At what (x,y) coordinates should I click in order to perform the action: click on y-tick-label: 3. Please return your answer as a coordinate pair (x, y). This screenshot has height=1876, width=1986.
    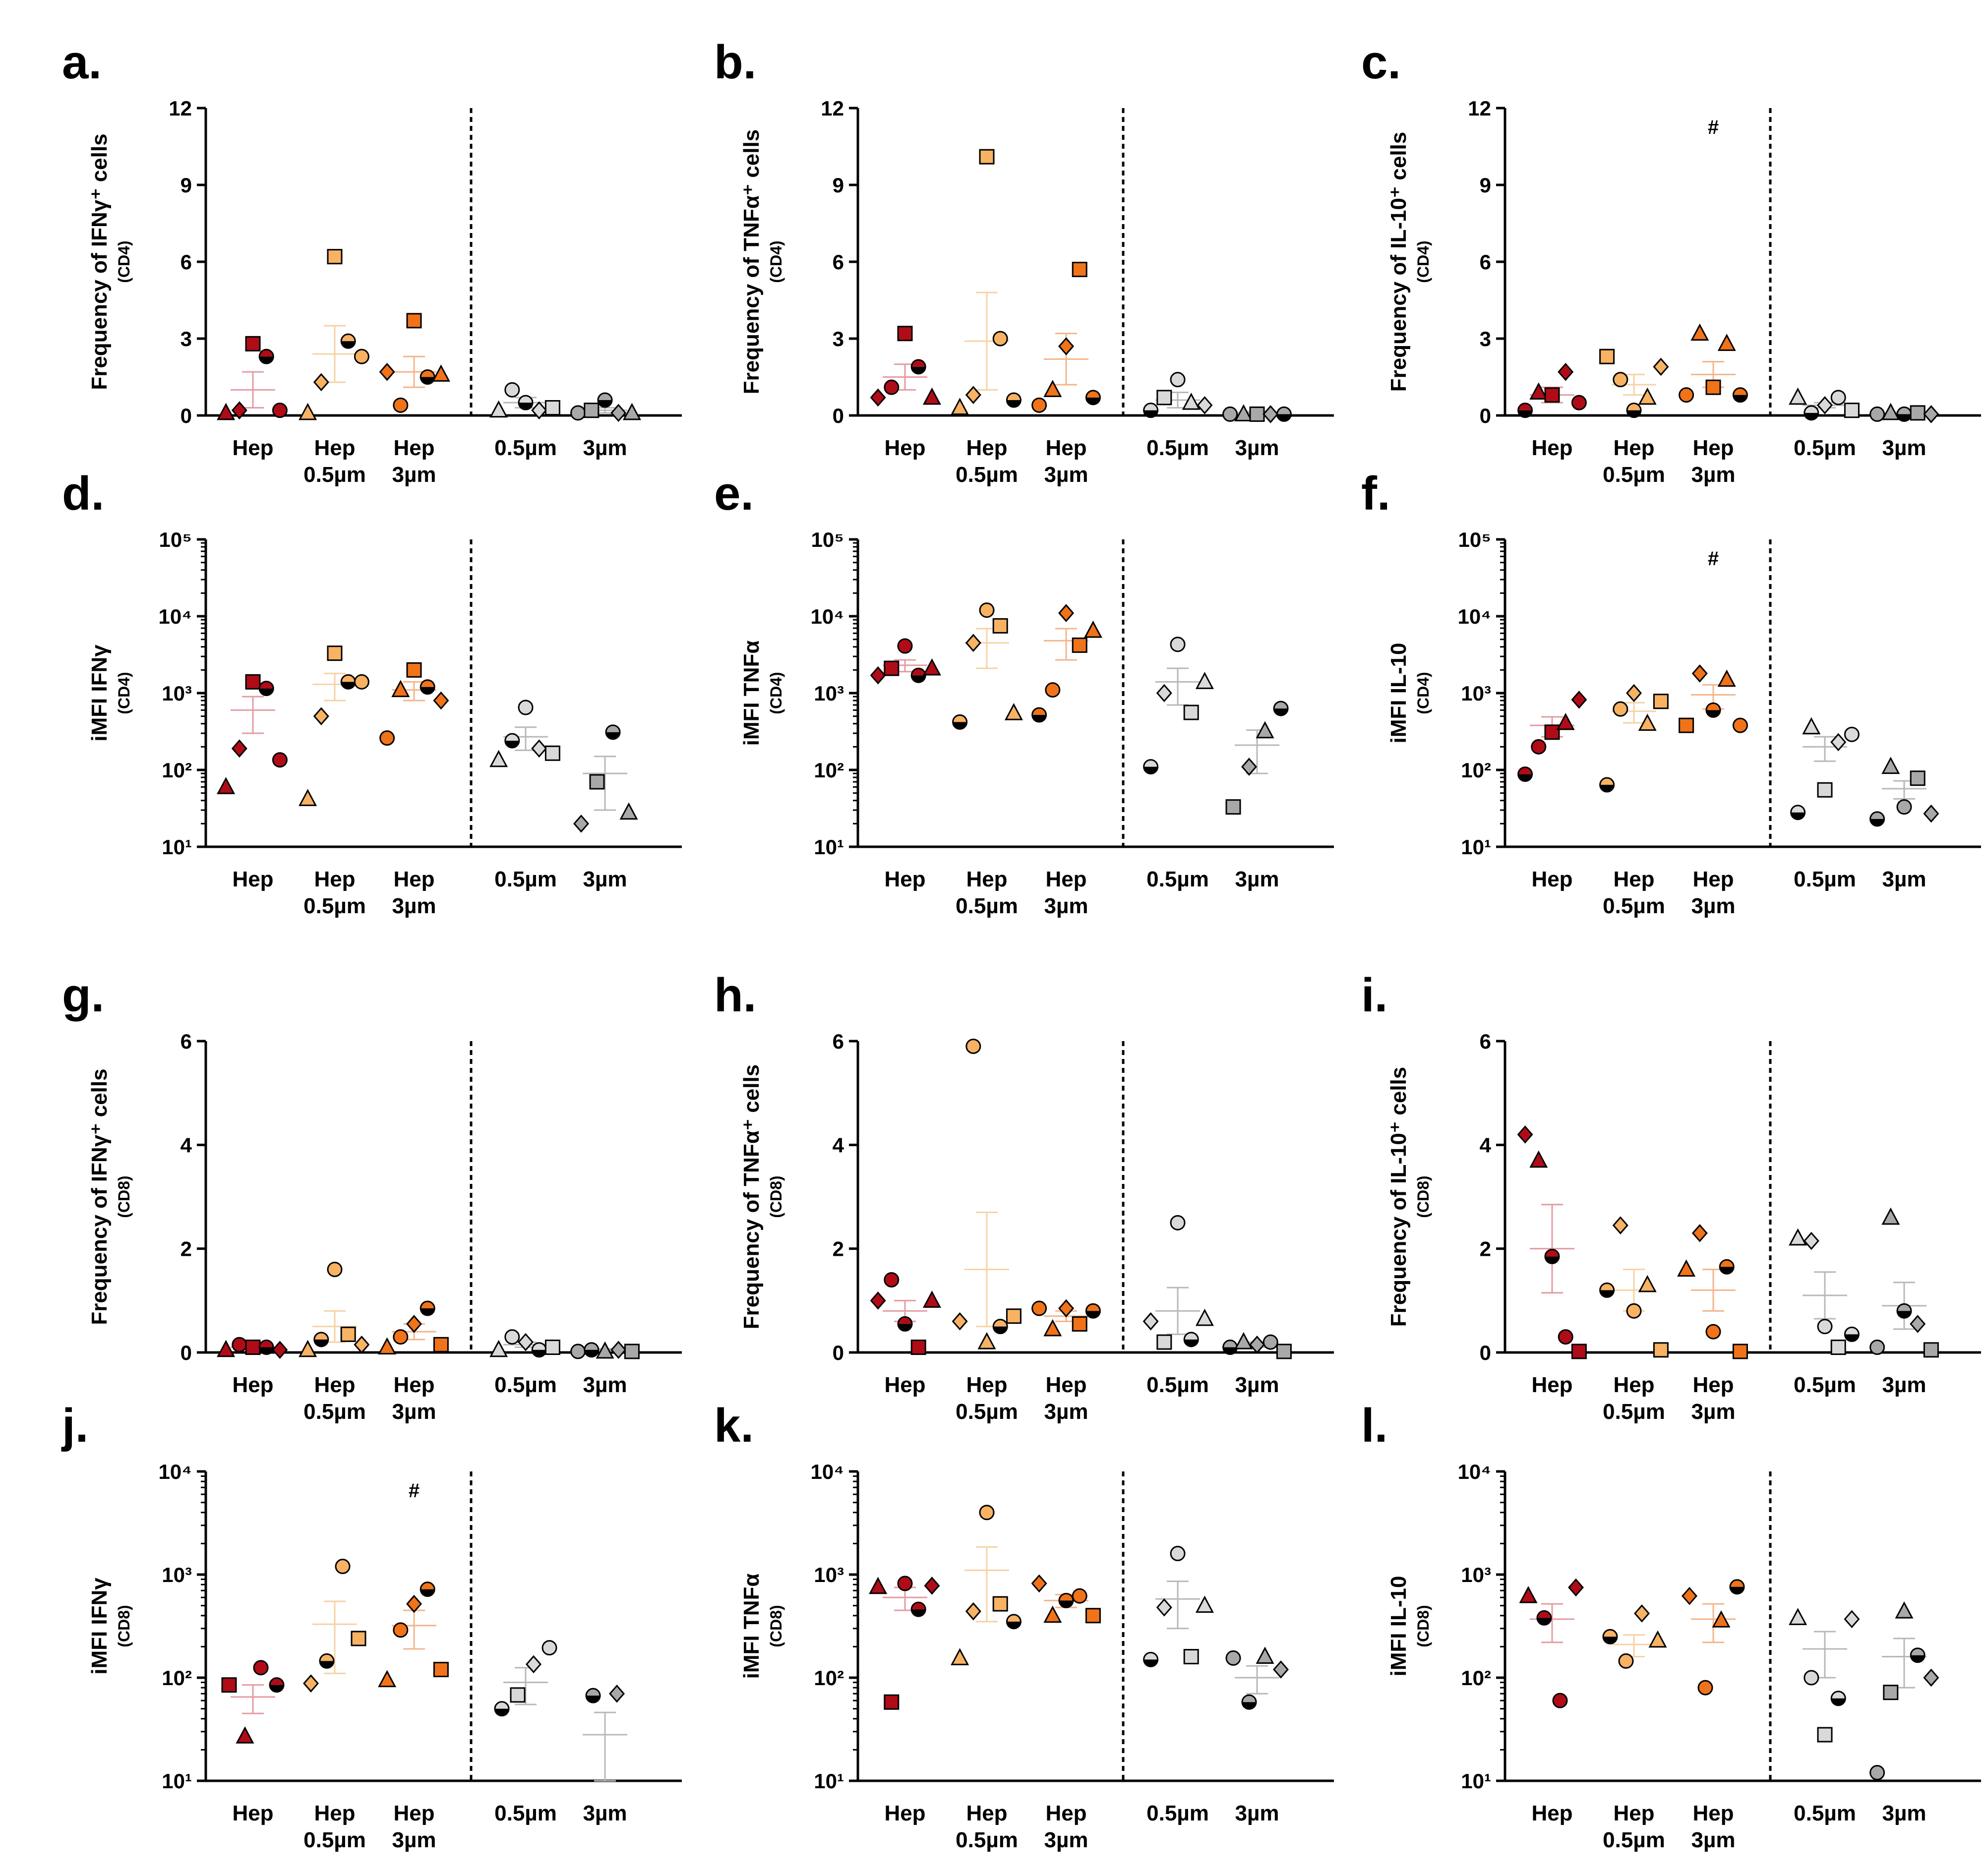
    Looking at the image, I should click on (1485, 339).